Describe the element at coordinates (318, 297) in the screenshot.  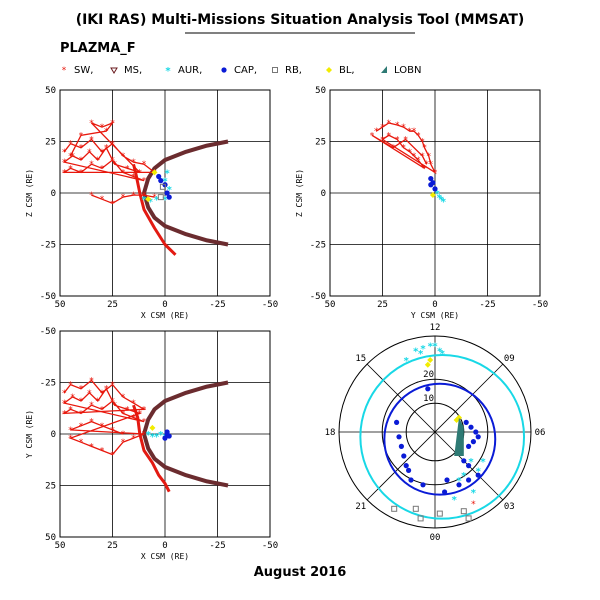
I see `y-tick-label: -50` at that location.